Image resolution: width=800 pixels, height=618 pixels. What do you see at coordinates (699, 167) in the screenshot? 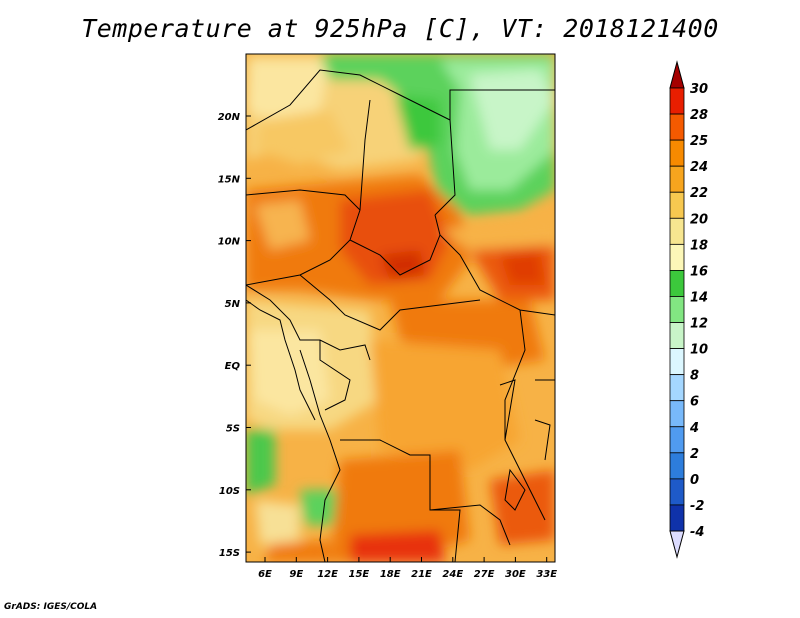
I see `colorbar-label: 24` at bounding box center [699, 167].